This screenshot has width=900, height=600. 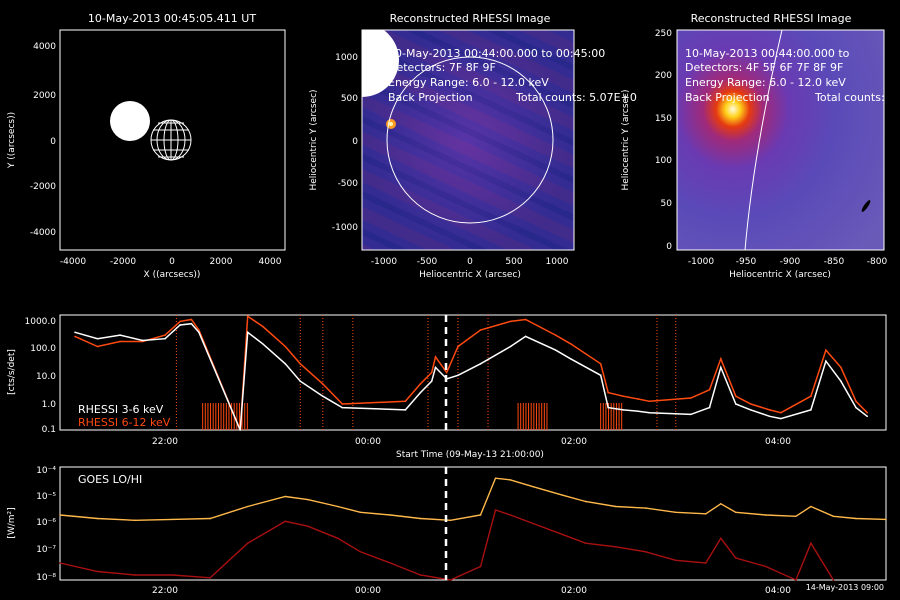 I want to click on panel3-y-ticks: 250 200 150 100 50 0, so click(x=663, y=140).